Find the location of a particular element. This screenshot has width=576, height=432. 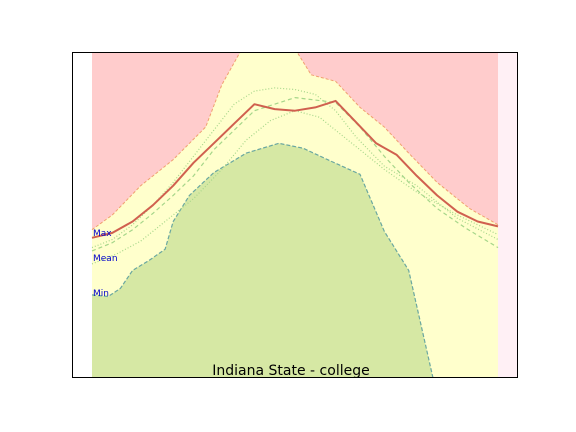

mean-label: Mean is located at coordinates (105, 259).